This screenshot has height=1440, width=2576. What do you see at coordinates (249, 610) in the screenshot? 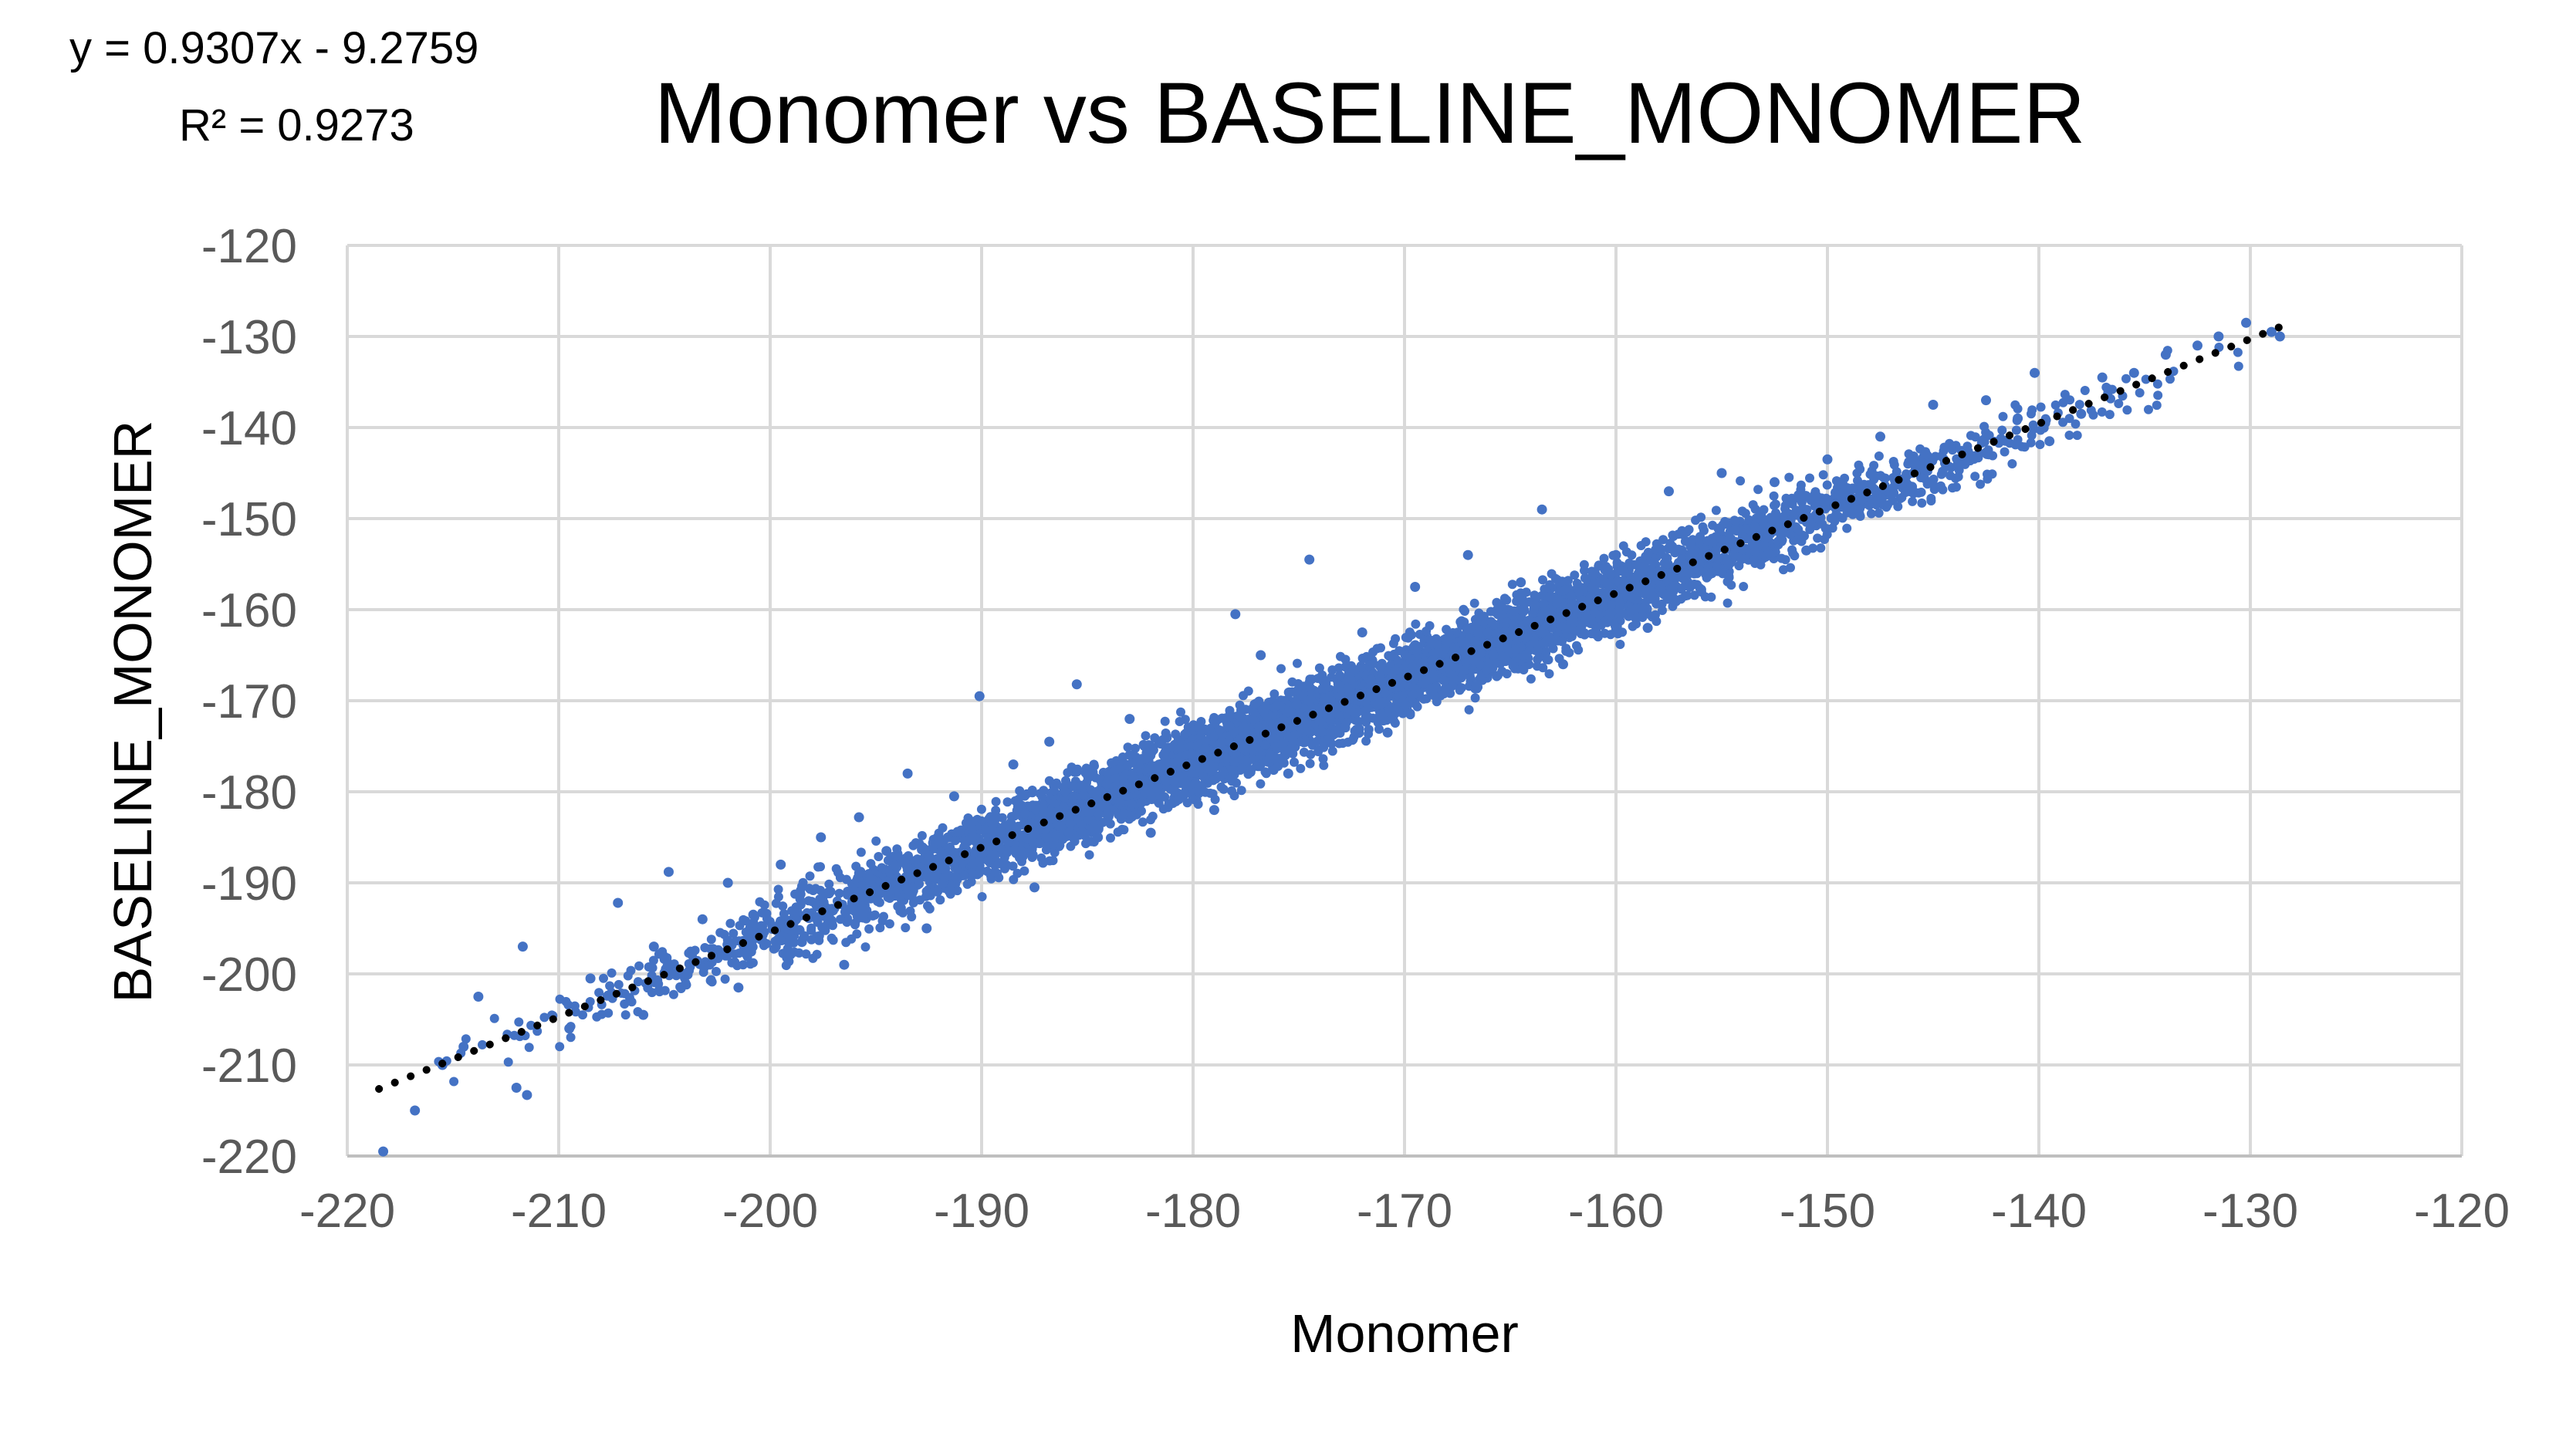
I see `y-tick-label: -160` at bounding box center [249, 610].